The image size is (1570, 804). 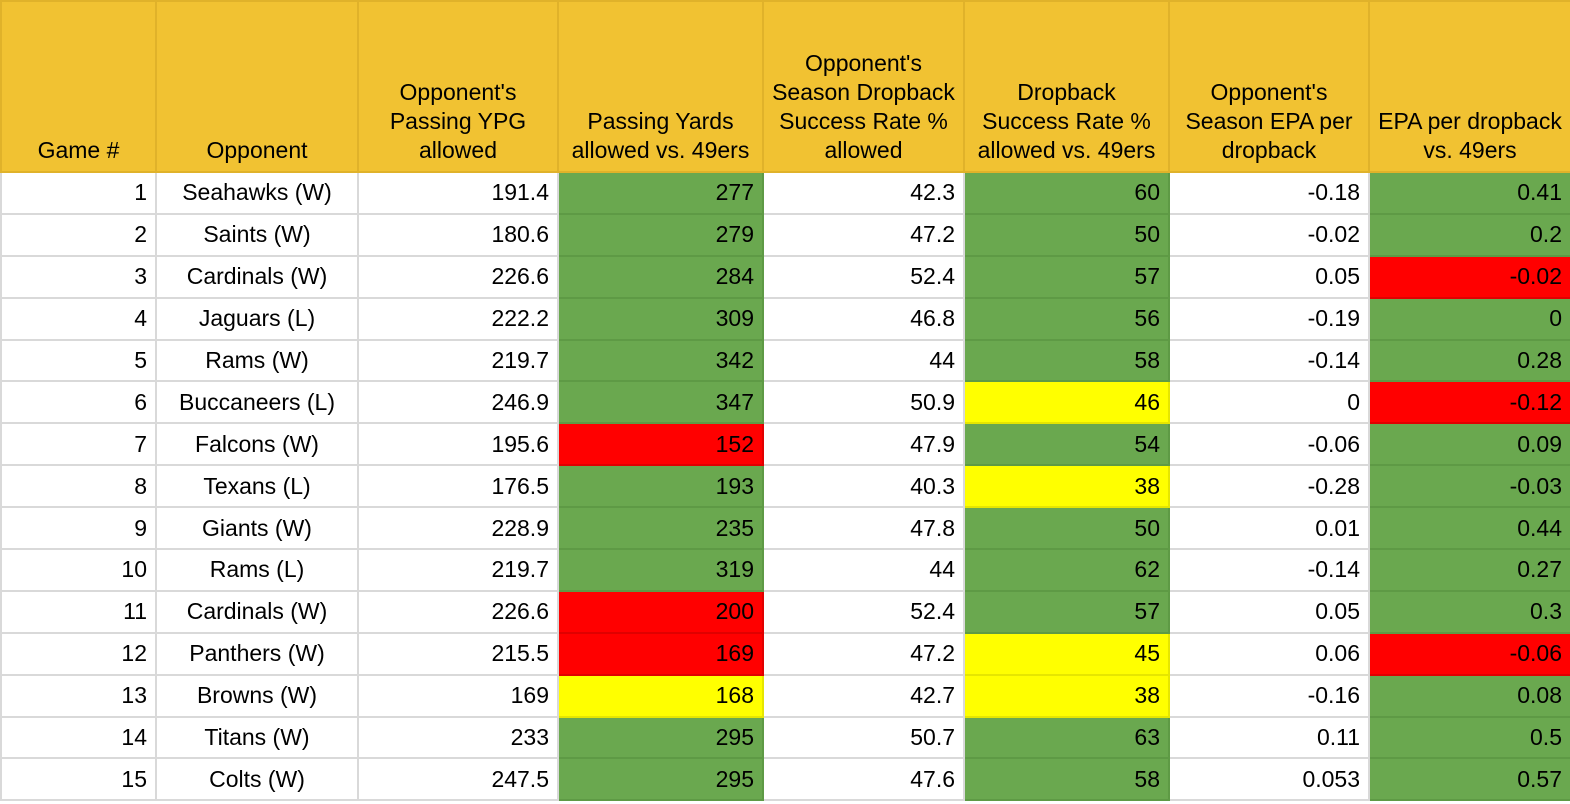 What do you see at coordinates (78, 276) in the screenshot?
I see `cell-game-number: 3` at bounding box center [78, 276].